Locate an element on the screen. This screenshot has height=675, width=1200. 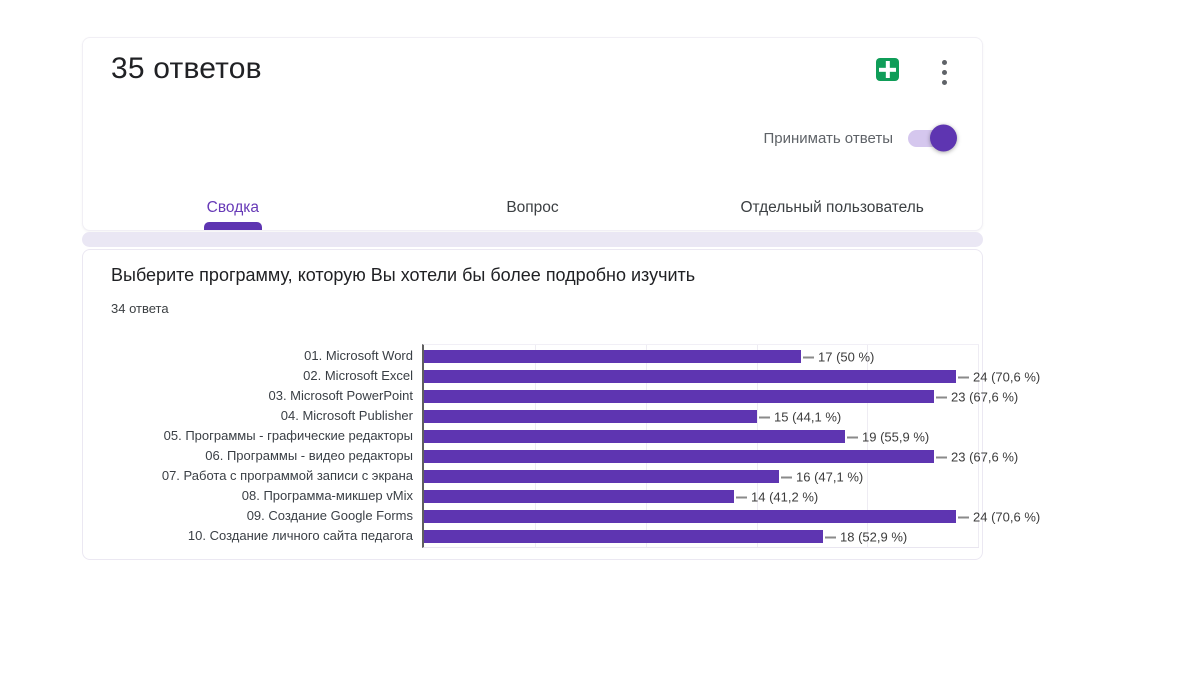
chart-row: 19 (55,9 %) is located at coordinates (701, 437).